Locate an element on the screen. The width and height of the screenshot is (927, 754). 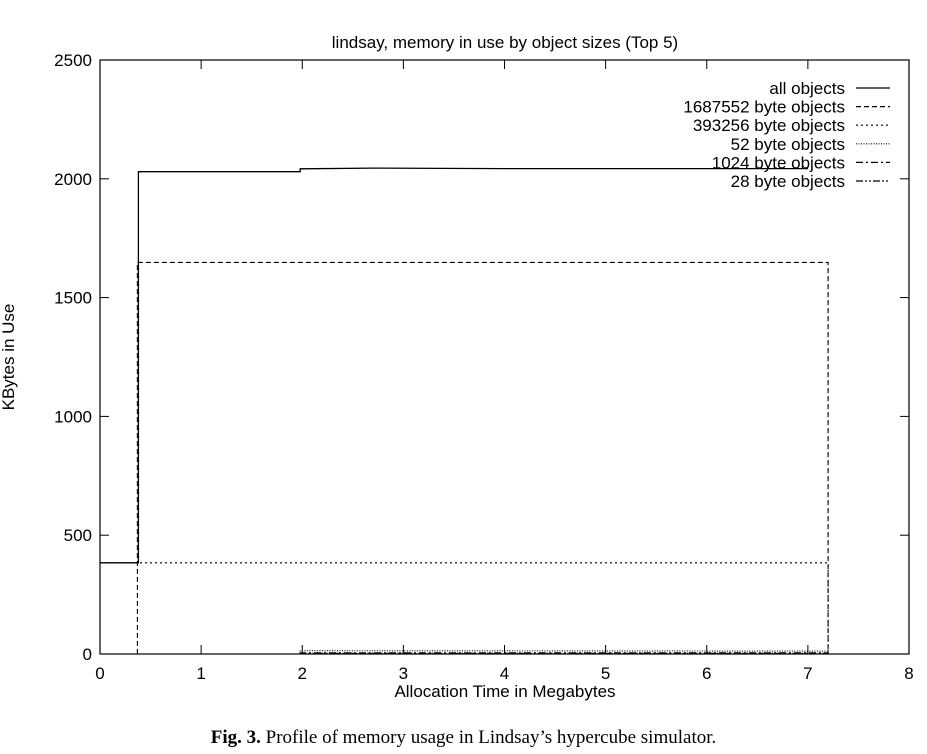
x-tick-label: 4 is located at coordinates (504, 673).